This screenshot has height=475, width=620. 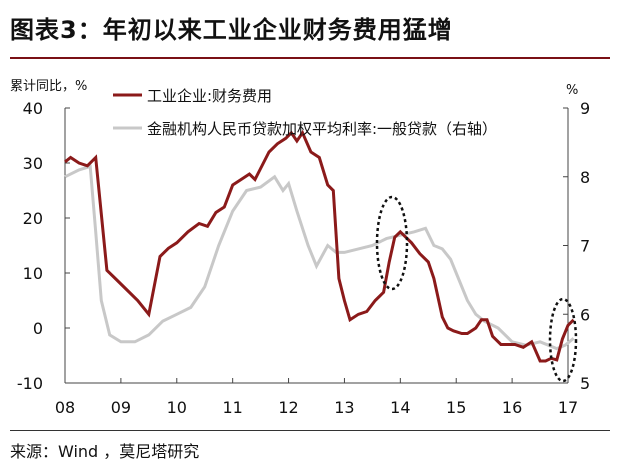 What do you see at coordinates (33, 273) in the screenshot?
I see `left-tick-label: 10` at bounding box center [33, 273].